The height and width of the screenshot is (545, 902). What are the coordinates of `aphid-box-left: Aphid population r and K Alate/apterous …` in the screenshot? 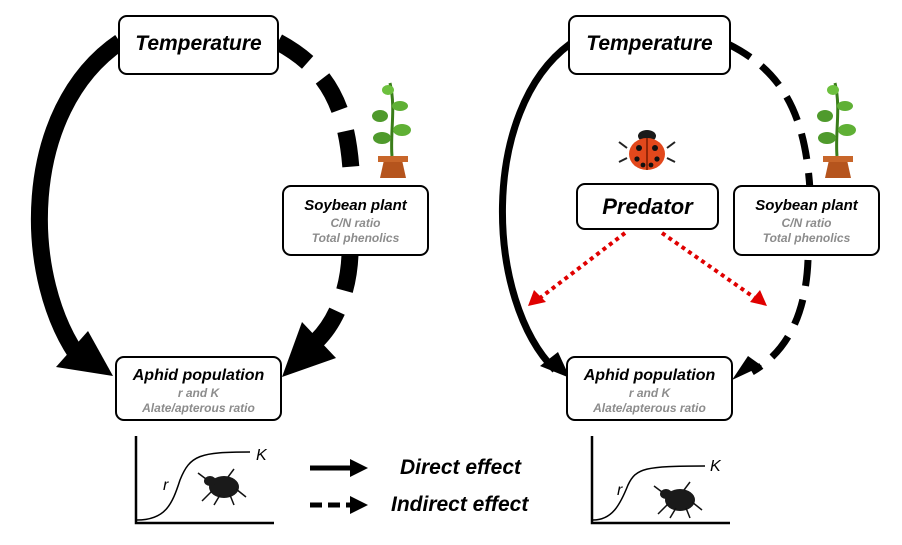 It's located at (198, 388).